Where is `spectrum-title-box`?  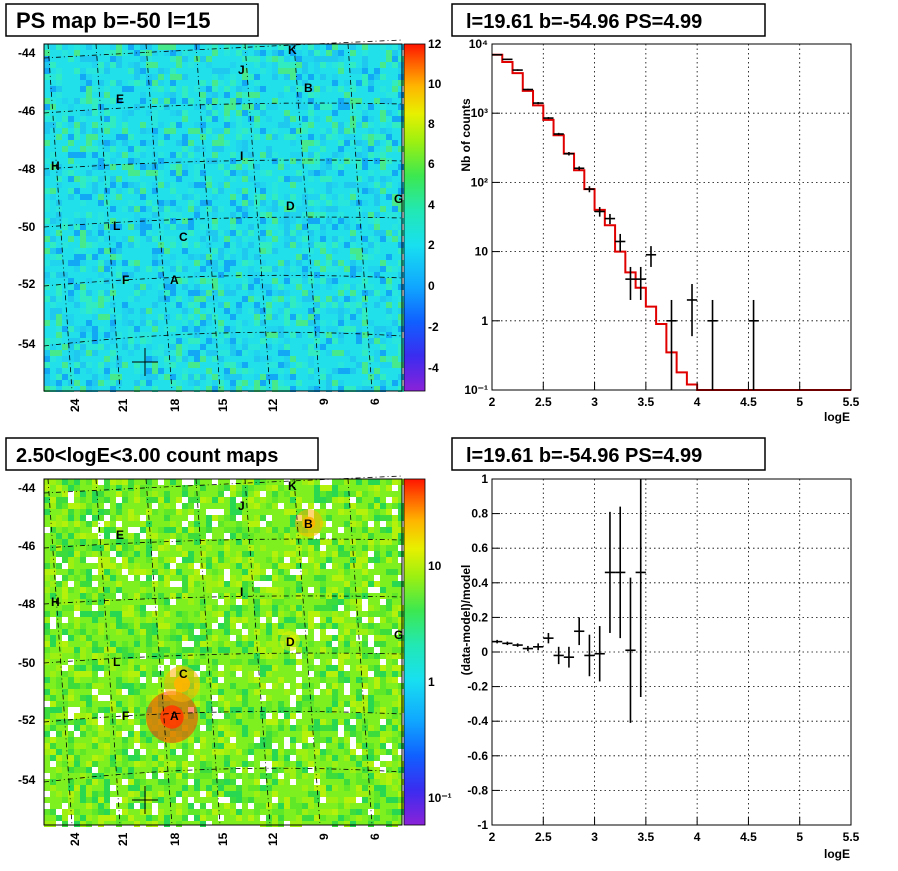 spectrum-title-box is located at coordinates (608, 20).